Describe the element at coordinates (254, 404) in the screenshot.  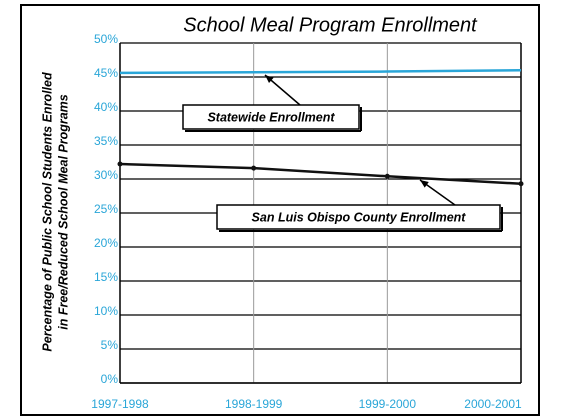
I see `x-tick-label: 1998-1999` at that location.